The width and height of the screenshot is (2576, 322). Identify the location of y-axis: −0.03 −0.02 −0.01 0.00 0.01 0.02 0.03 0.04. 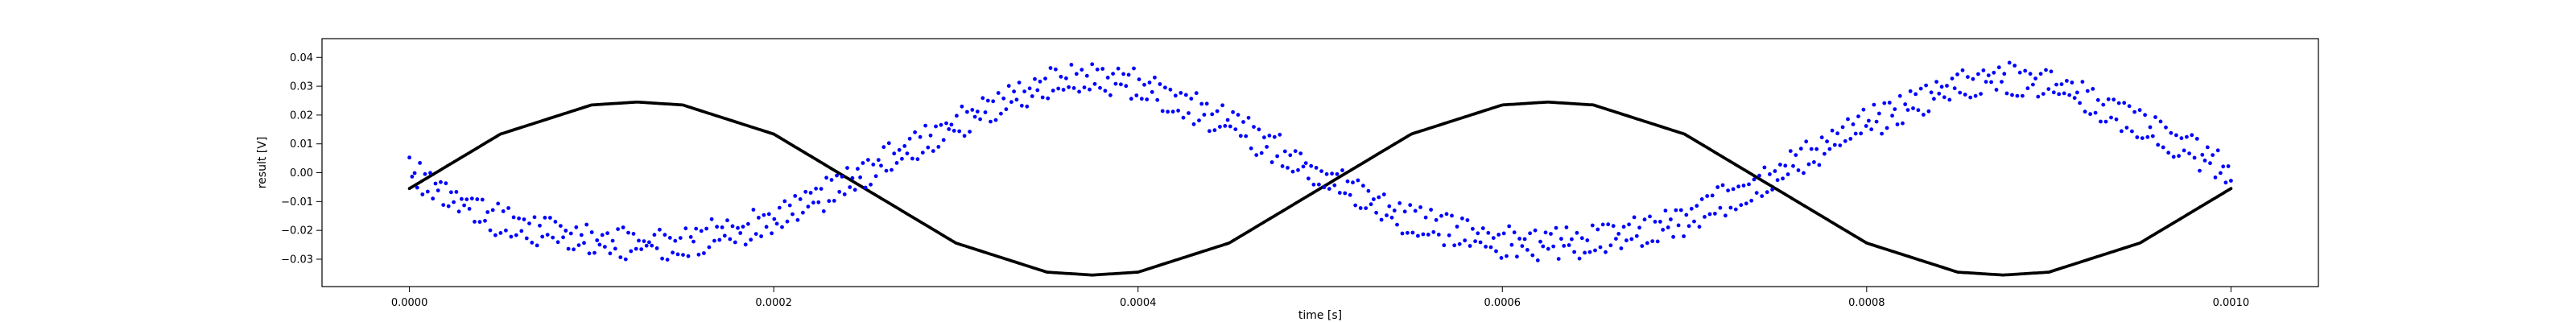
(301, 159).